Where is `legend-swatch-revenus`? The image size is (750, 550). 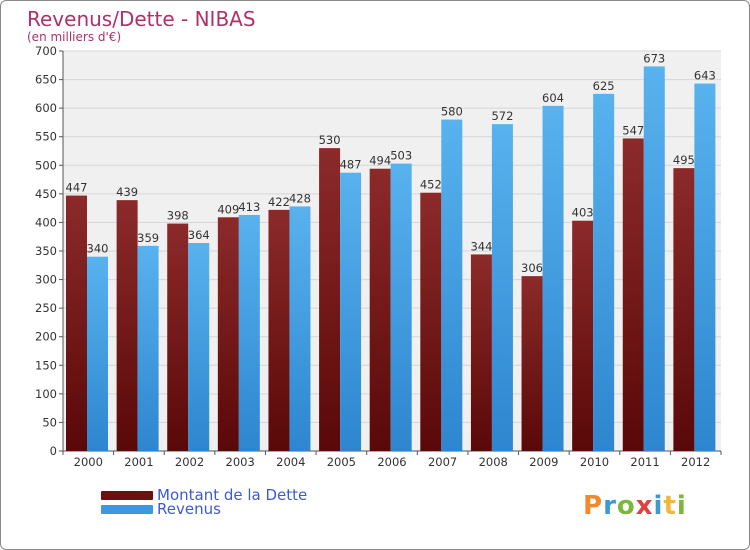
legend-swatch-revenus is located at coordinates (127, 509).